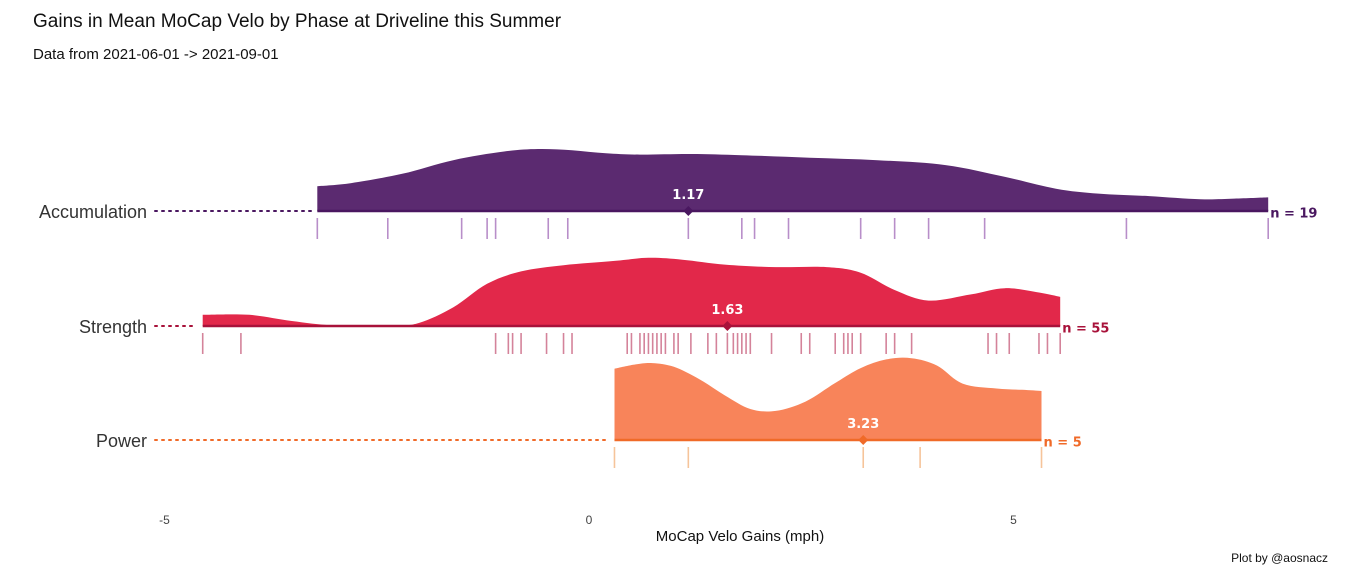 This screenshot has height=576, width=1364. What do you see at coordinates (727, 326) in the screenshot?
I see `mean-marker-strength` at bounding box center [727, 326].